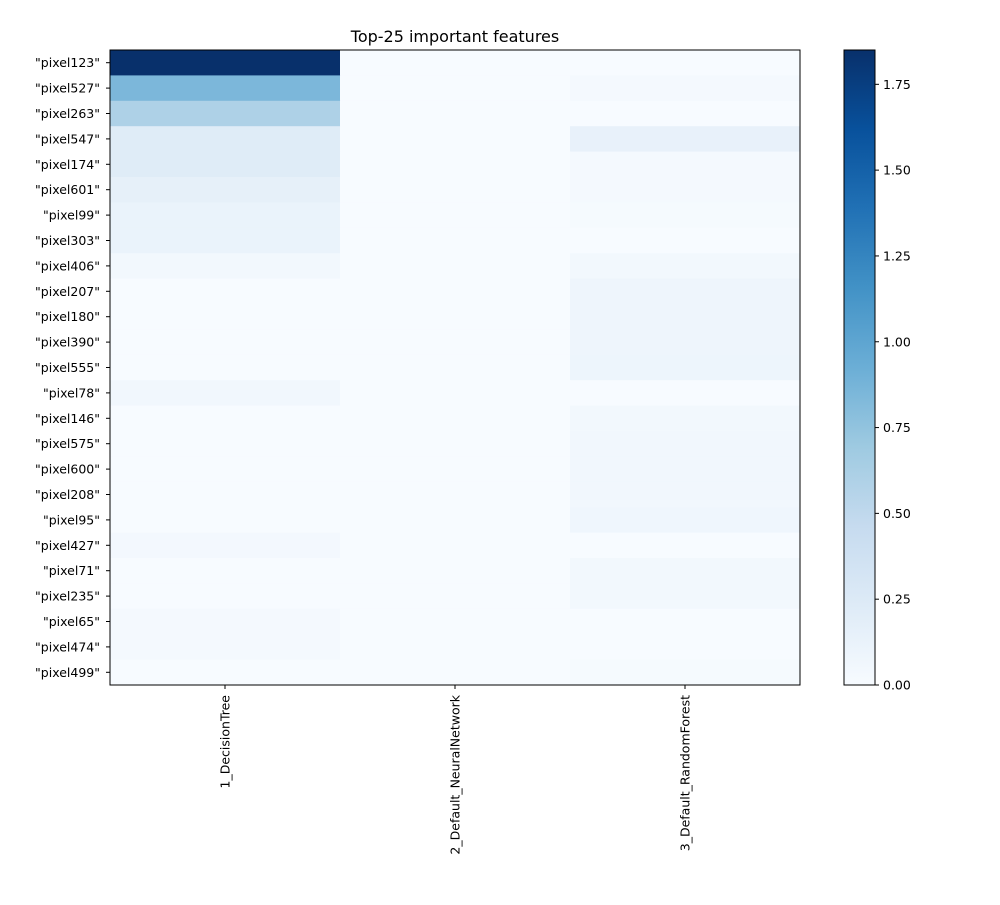 This screenshot has width=1000, height=905. I want to click on colorbar-tick-label: 1.25, so click(897, 255).